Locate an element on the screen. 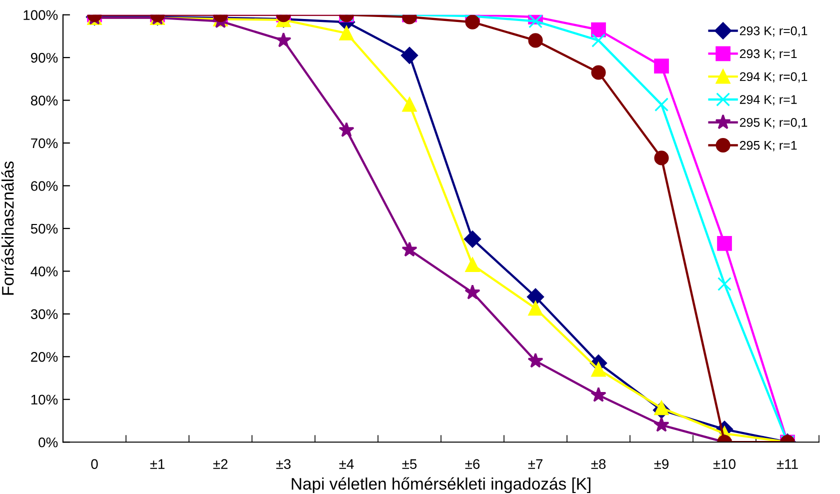 The width and height of the screenshot is (840, 494). x-tick-label: ±8 is located at coordinates (598, 464).